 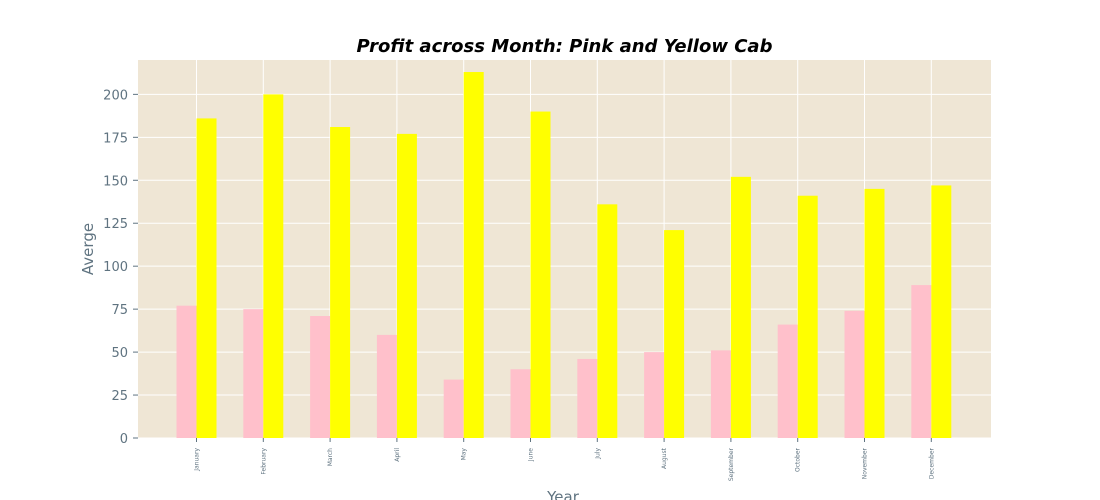 I want to click on x-tick-label: September, so click(x=731, y=464).